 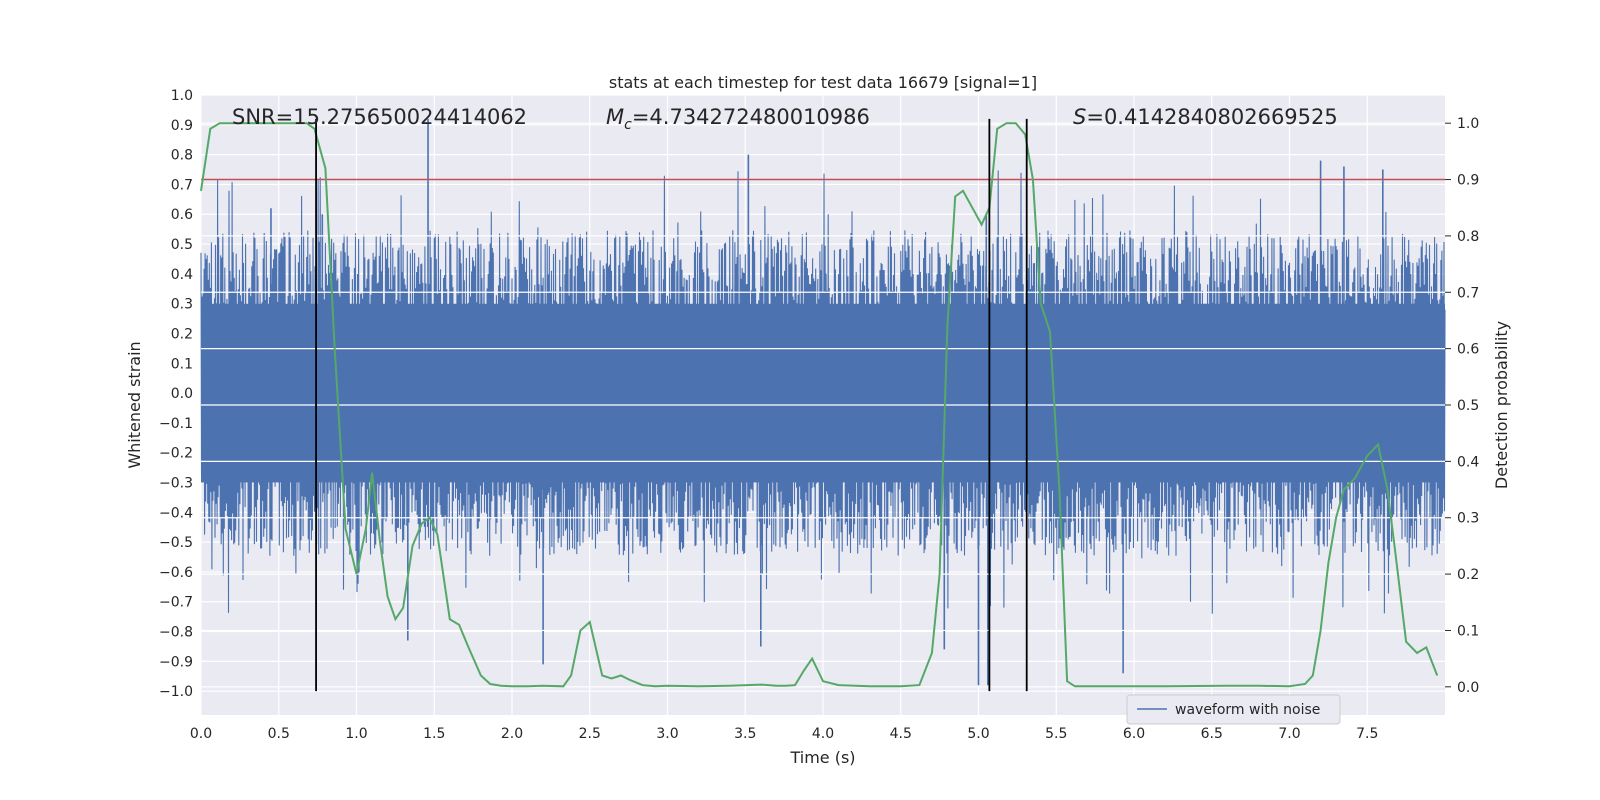 I want to click on s-annotation: S=0.4142840802669525, so click(x=1205, y=117).